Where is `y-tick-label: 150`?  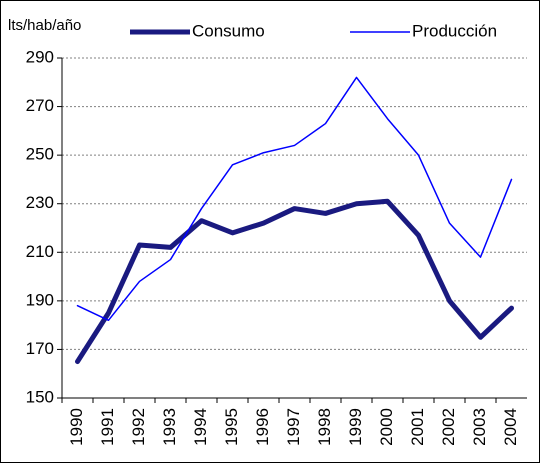
y-tick-label: 150 is located at coordinates (40, 396).